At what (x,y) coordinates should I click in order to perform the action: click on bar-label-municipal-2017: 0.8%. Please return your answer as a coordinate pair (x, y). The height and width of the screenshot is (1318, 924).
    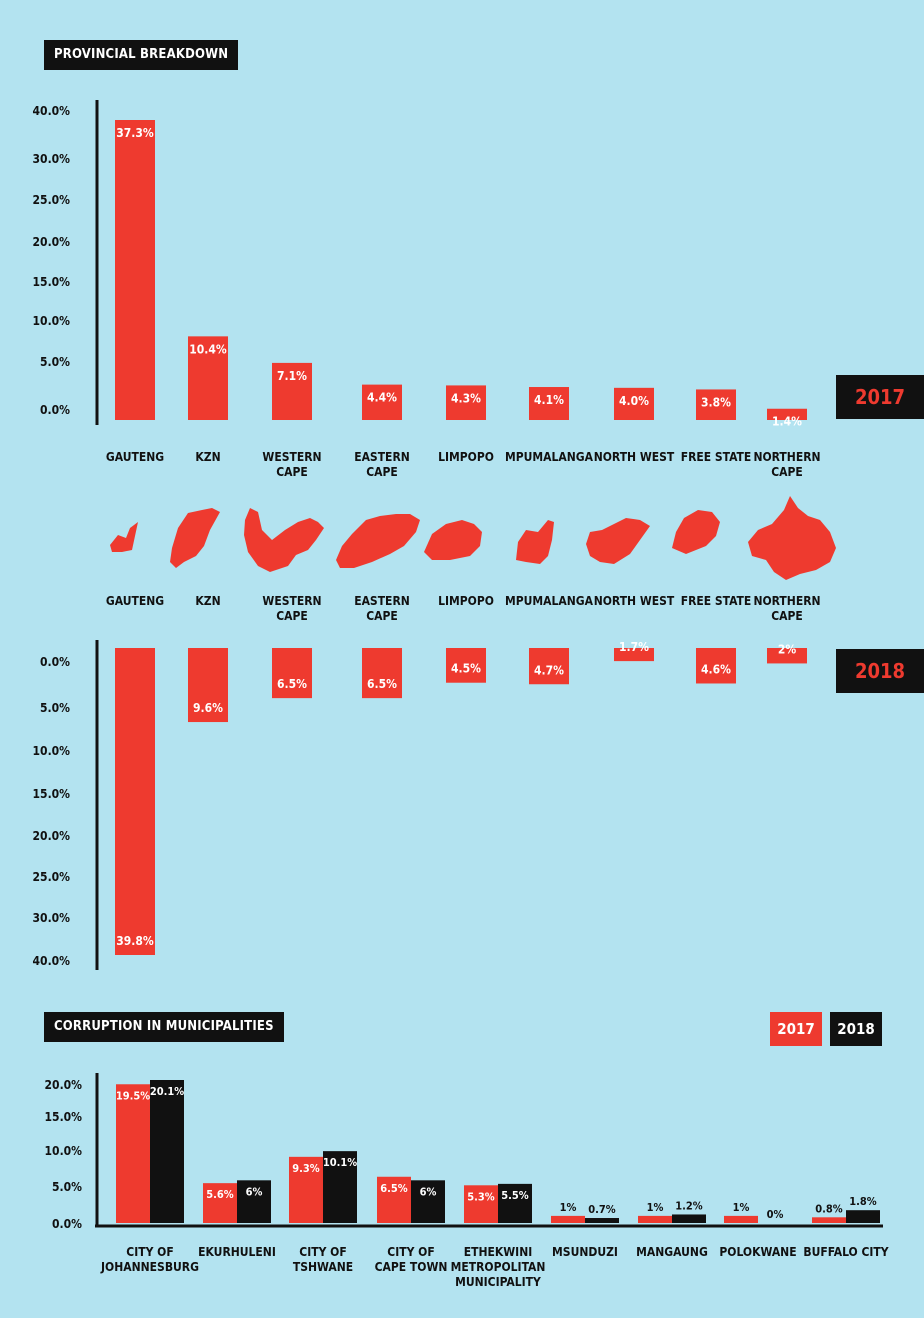
    Looking at the image, I should click on (829, 1208).